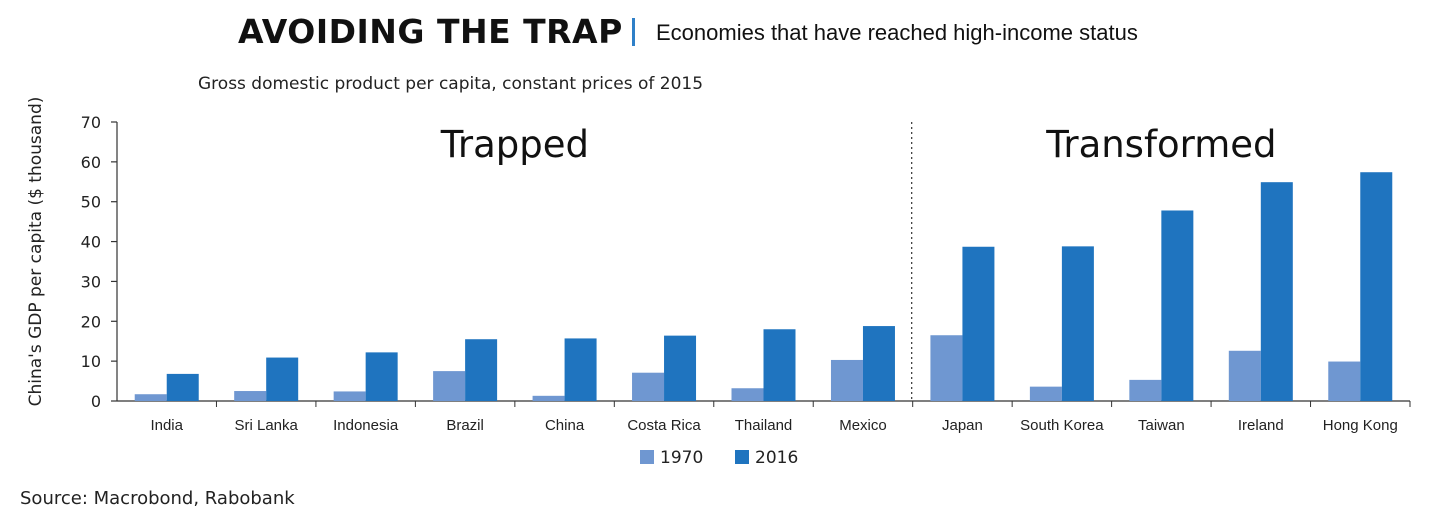 This screenshot has height=524, width=1434. I want to click on x-tick-label: India, so click(166, 425).